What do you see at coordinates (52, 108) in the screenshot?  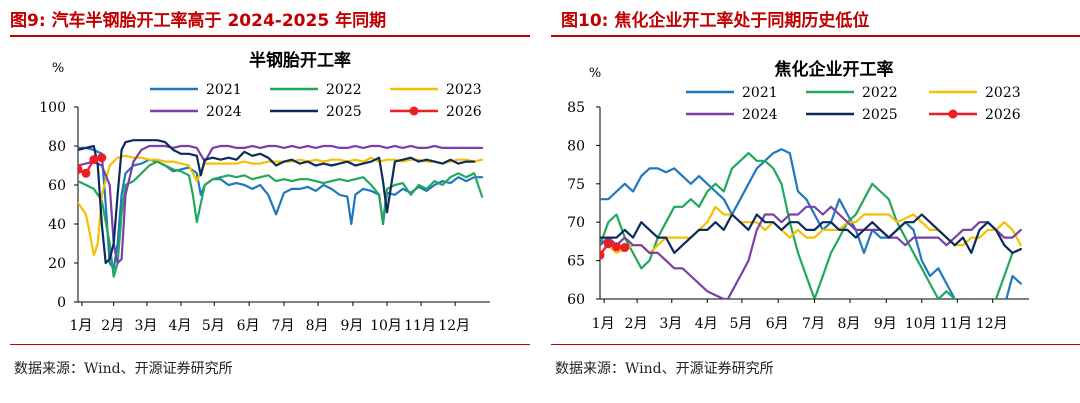 I see `y-tick-label: 100` at bounding box center [52, 108].